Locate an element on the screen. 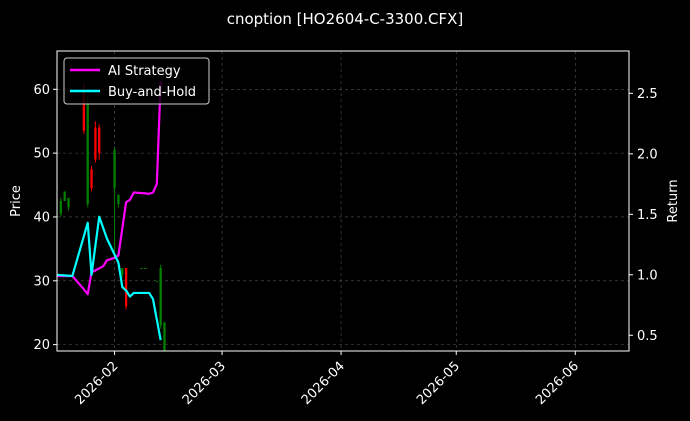  plot-area is located at coordinates (111, 216).